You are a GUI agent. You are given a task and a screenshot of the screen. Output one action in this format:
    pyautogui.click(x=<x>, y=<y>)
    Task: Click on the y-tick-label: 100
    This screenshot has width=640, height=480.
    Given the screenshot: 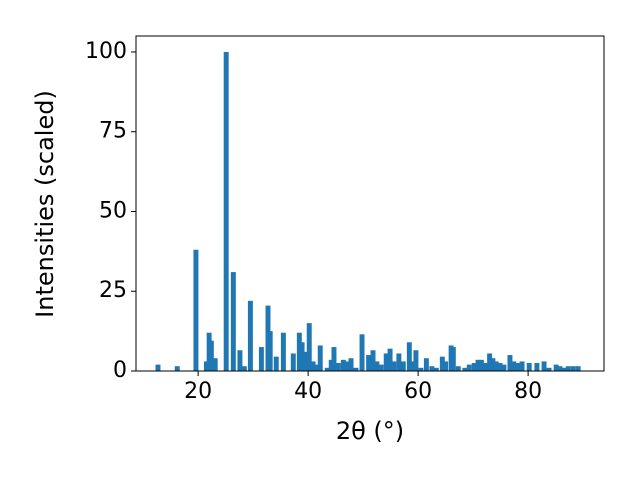 What is the action you would take?
    pyautogui.click(x=106, y=51)
    